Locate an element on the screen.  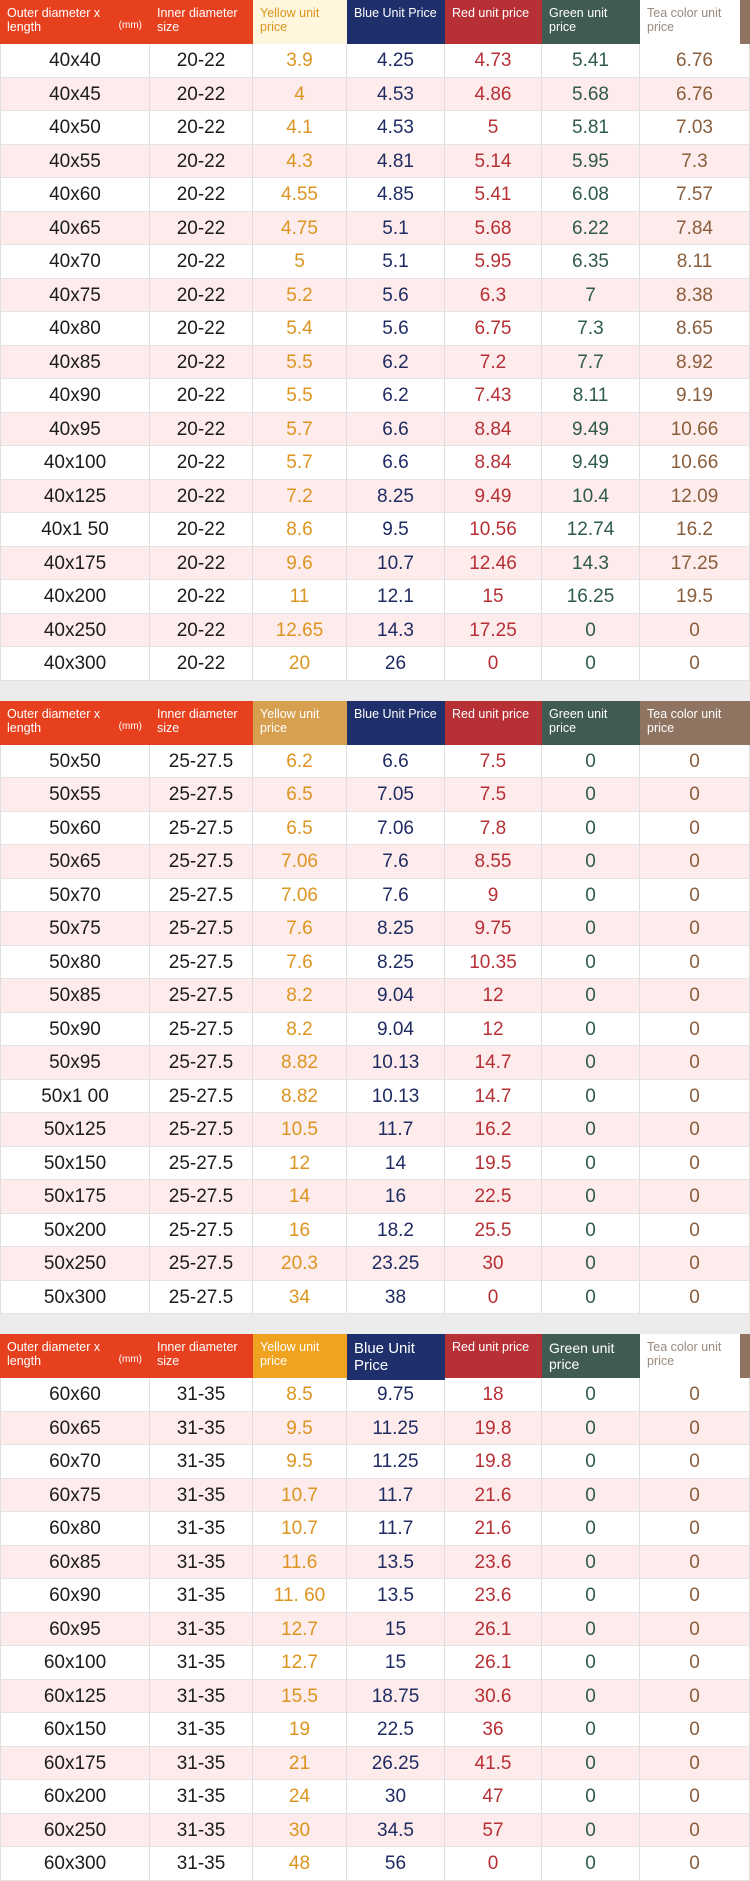
table-row: 40x300 20-22 20 26 0 0 0 is located at coordinates (375, 664).